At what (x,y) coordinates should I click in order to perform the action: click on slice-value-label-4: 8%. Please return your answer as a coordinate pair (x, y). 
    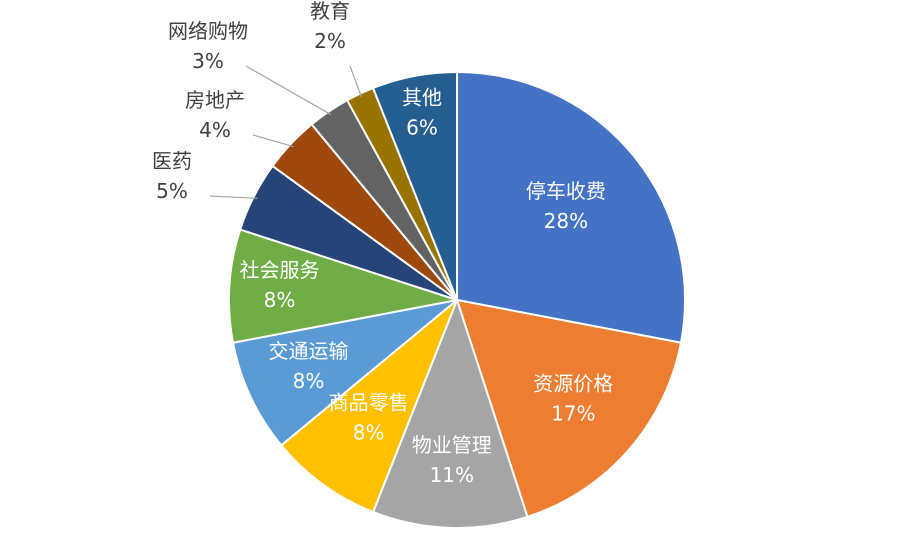
    Looking at the image, I should click on (369, 433).